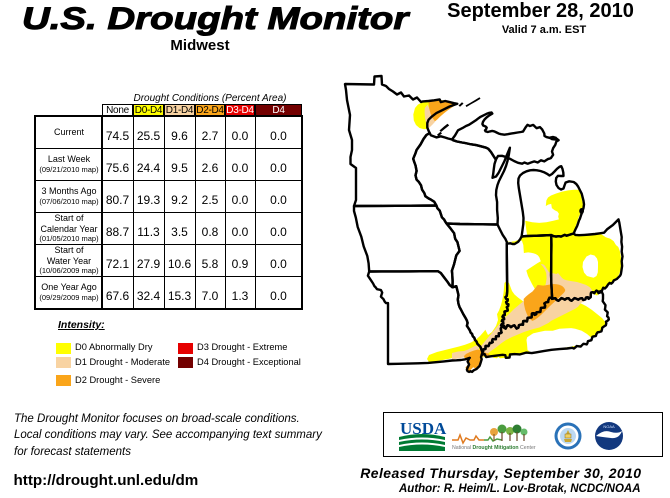 This screenshot has width=670, height=498. What do you see at coordinates (494, 448) in the screenshot?
I see `svg-text:National Drought Mitigation Ce: National Drought Mitigation Center` at bounding box center [494, 448].